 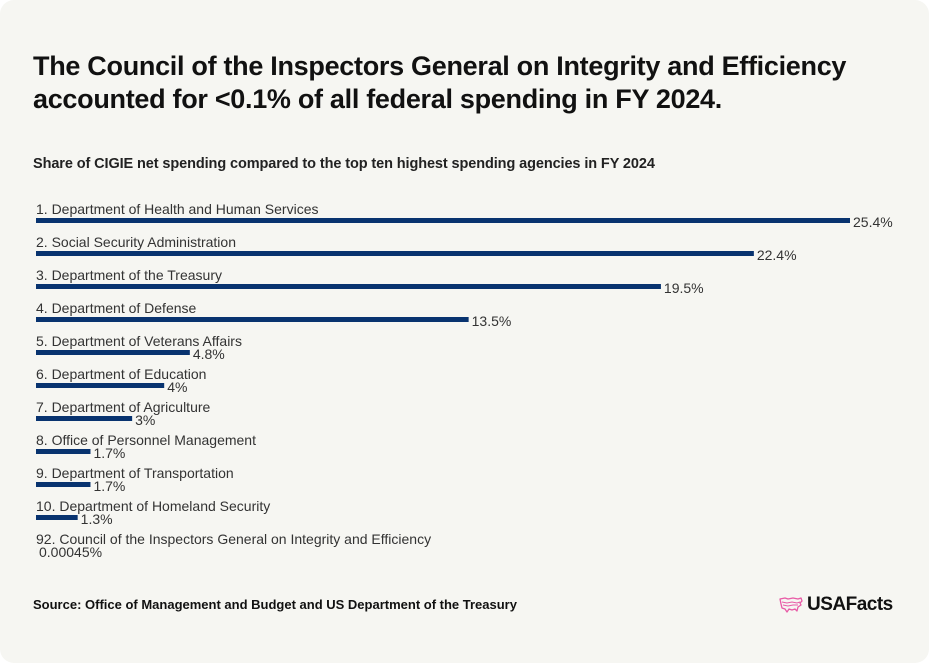 I want to click on category-label: 9. Department of Transportation, so click(x=135, y=473).